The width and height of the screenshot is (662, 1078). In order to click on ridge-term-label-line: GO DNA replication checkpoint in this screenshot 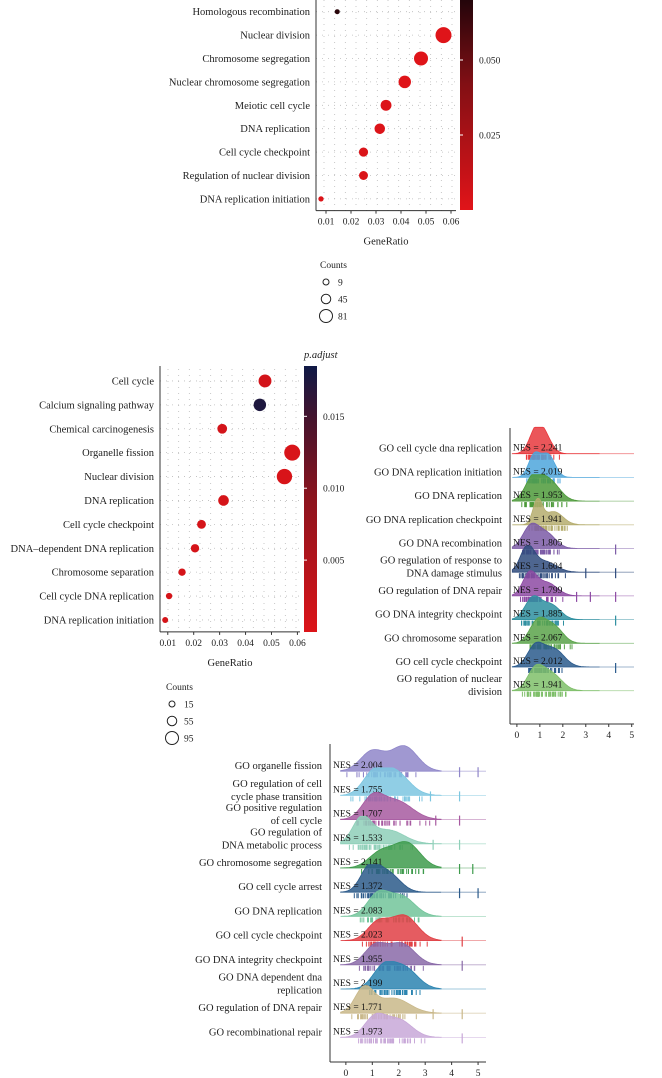, I will do `click(434, 520)`.